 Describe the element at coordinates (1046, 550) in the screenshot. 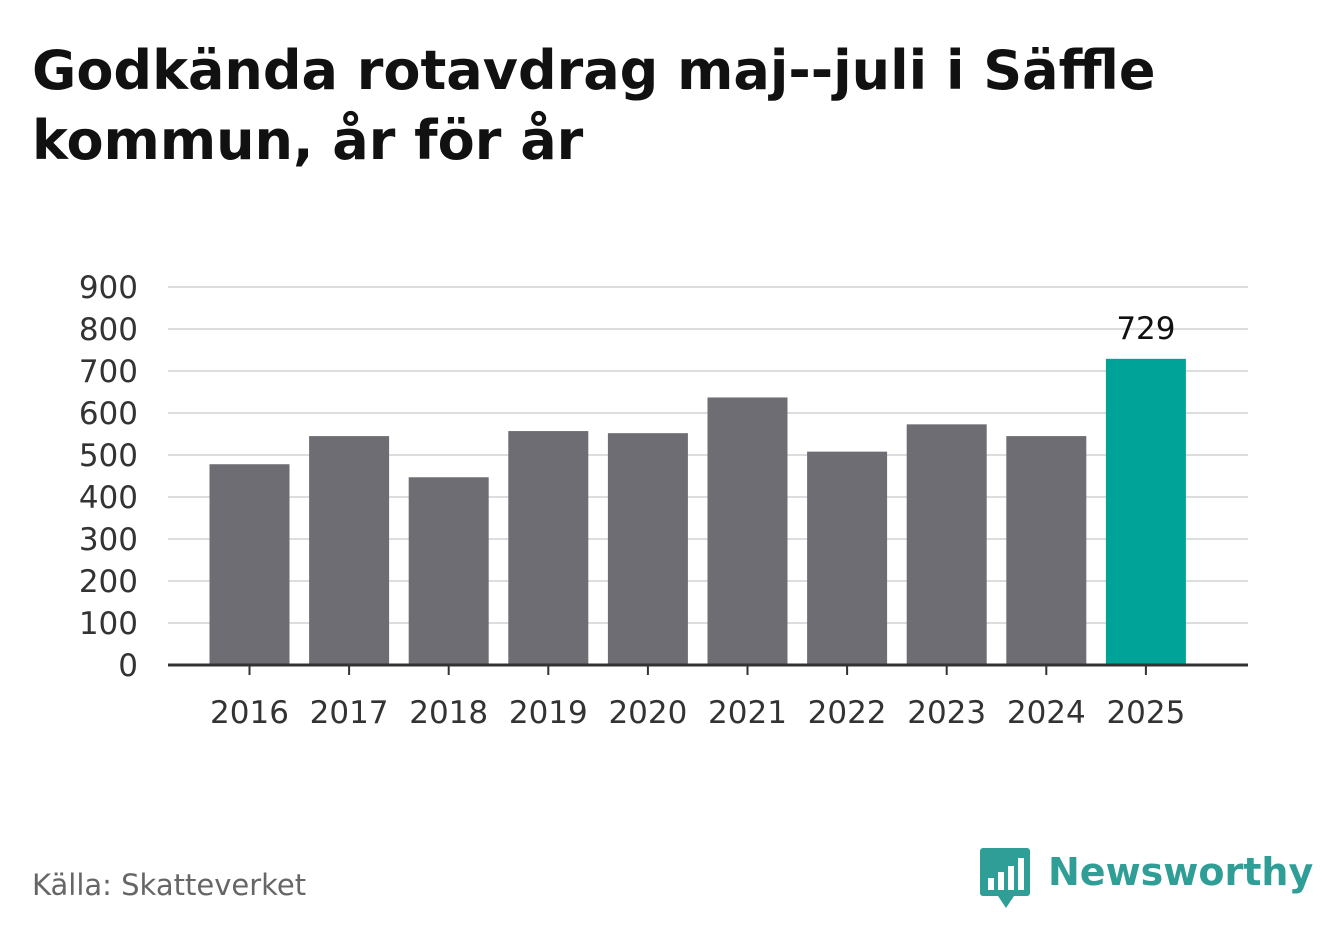

I see `bar-2024` at that location.